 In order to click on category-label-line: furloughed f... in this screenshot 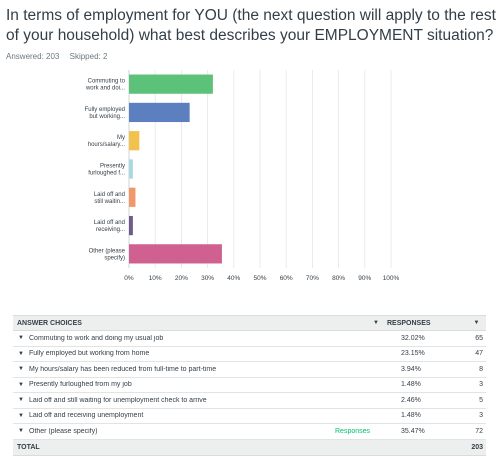, I will do `click(106, 174)`.